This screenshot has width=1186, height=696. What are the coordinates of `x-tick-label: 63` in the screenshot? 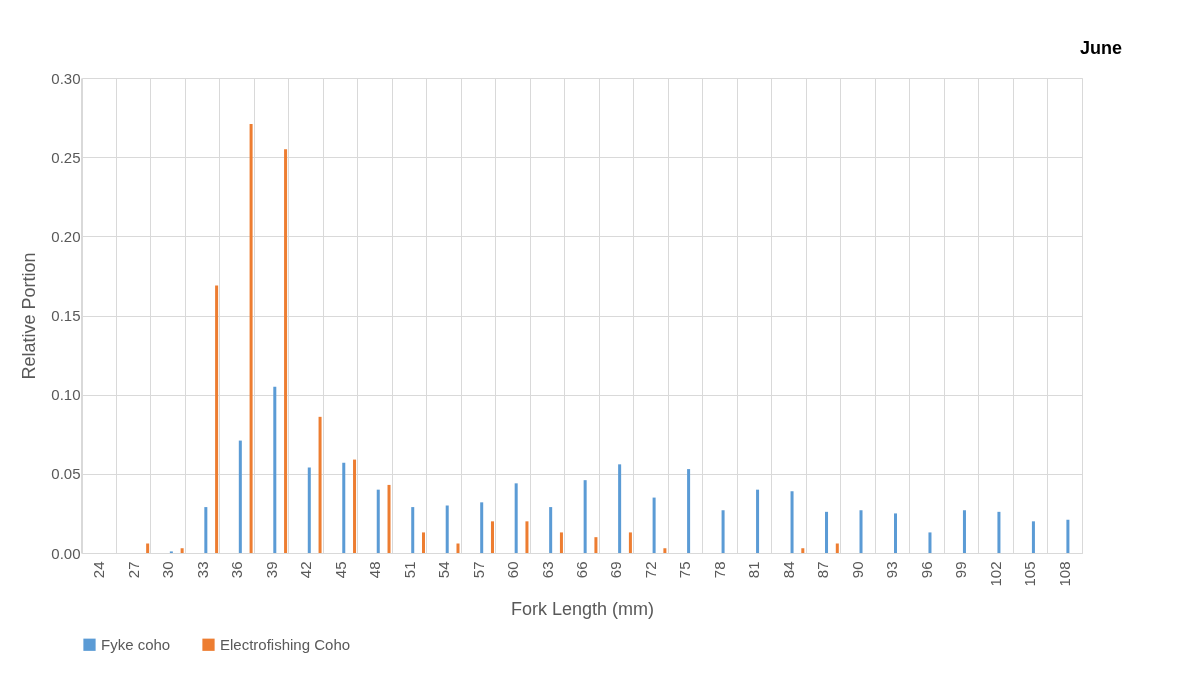 It's located at (547, 570).